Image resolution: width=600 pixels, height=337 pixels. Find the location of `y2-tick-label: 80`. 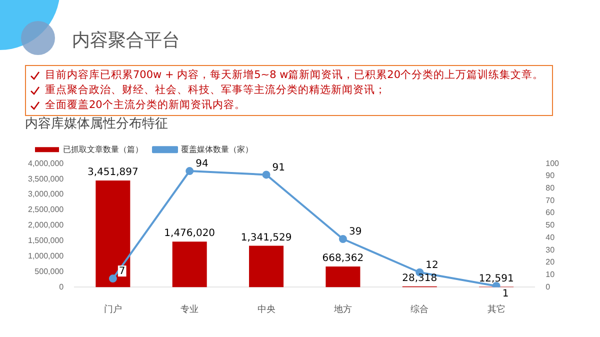

y2-tick-label: 80 is located at coordinates (551, 188).